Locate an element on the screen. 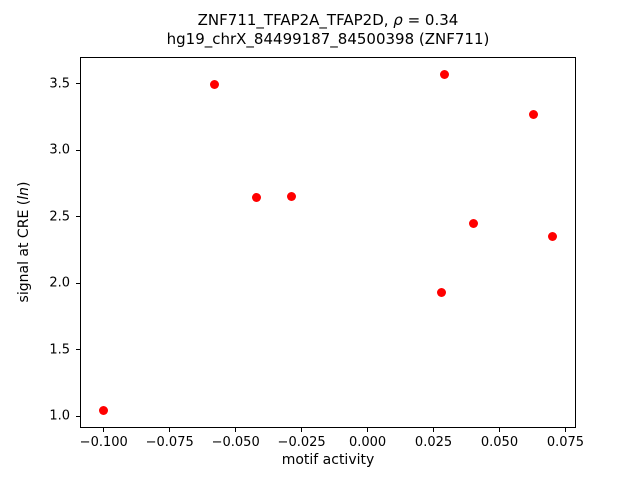  y-axis-label-suffix: ) is located at coordinates (24, 184).